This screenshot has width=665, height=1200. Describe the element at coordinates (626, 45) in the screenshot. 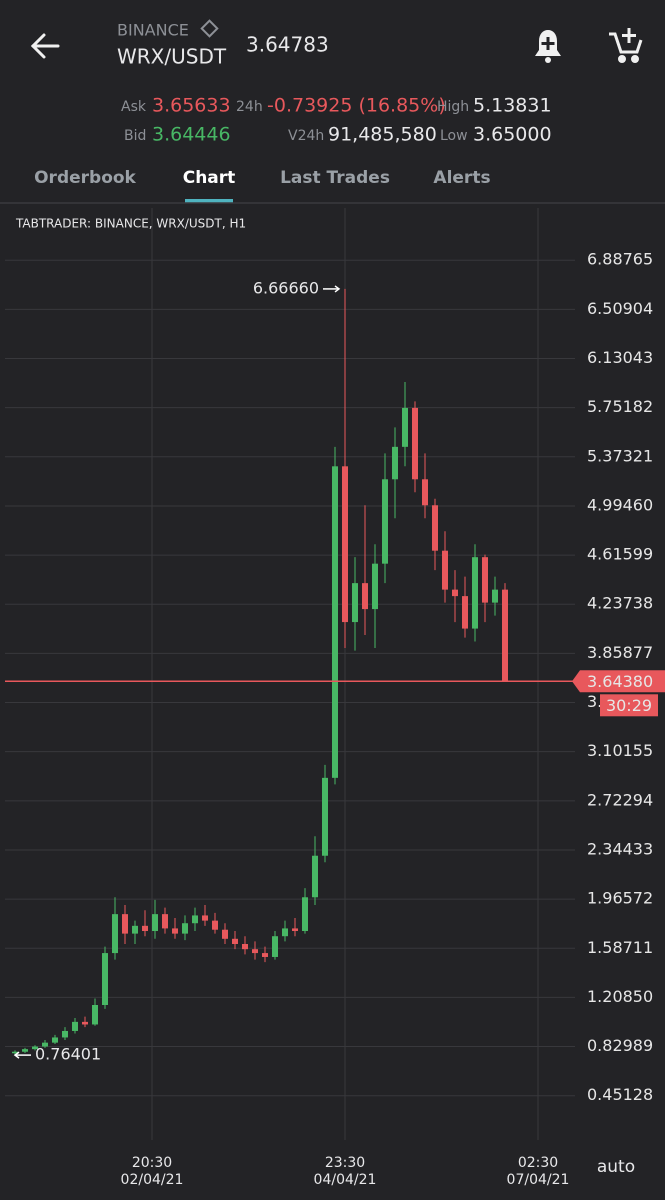

I see `add-to-portfolio-button` at that location.